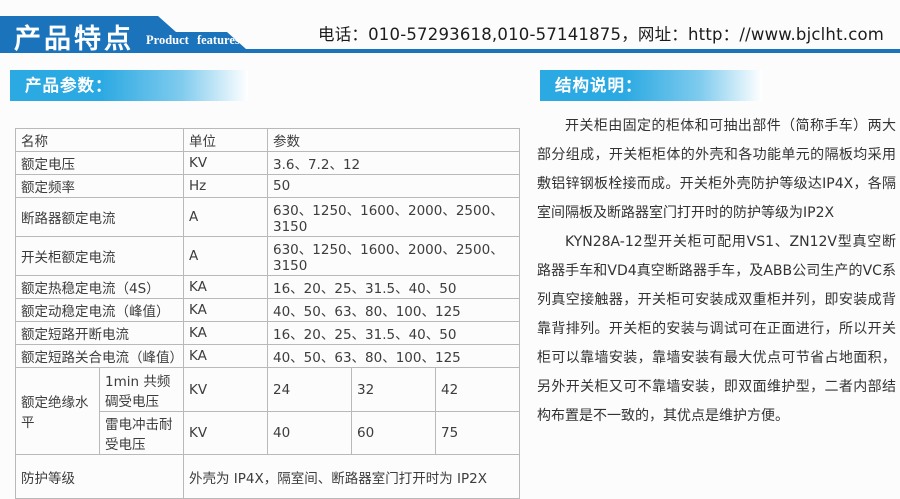 Image resolution: width=900 pixels, height=499 pixels. I want to click on param-unit-cell: Hz, so click(225, 186).